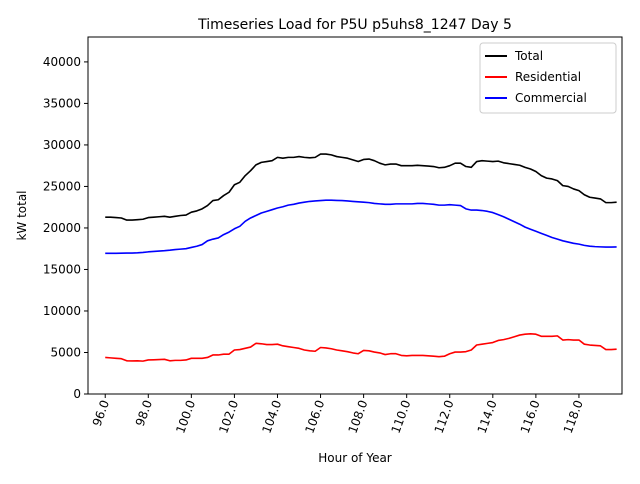  I want to click on y-tick-label: 10000, so click(62, 311).